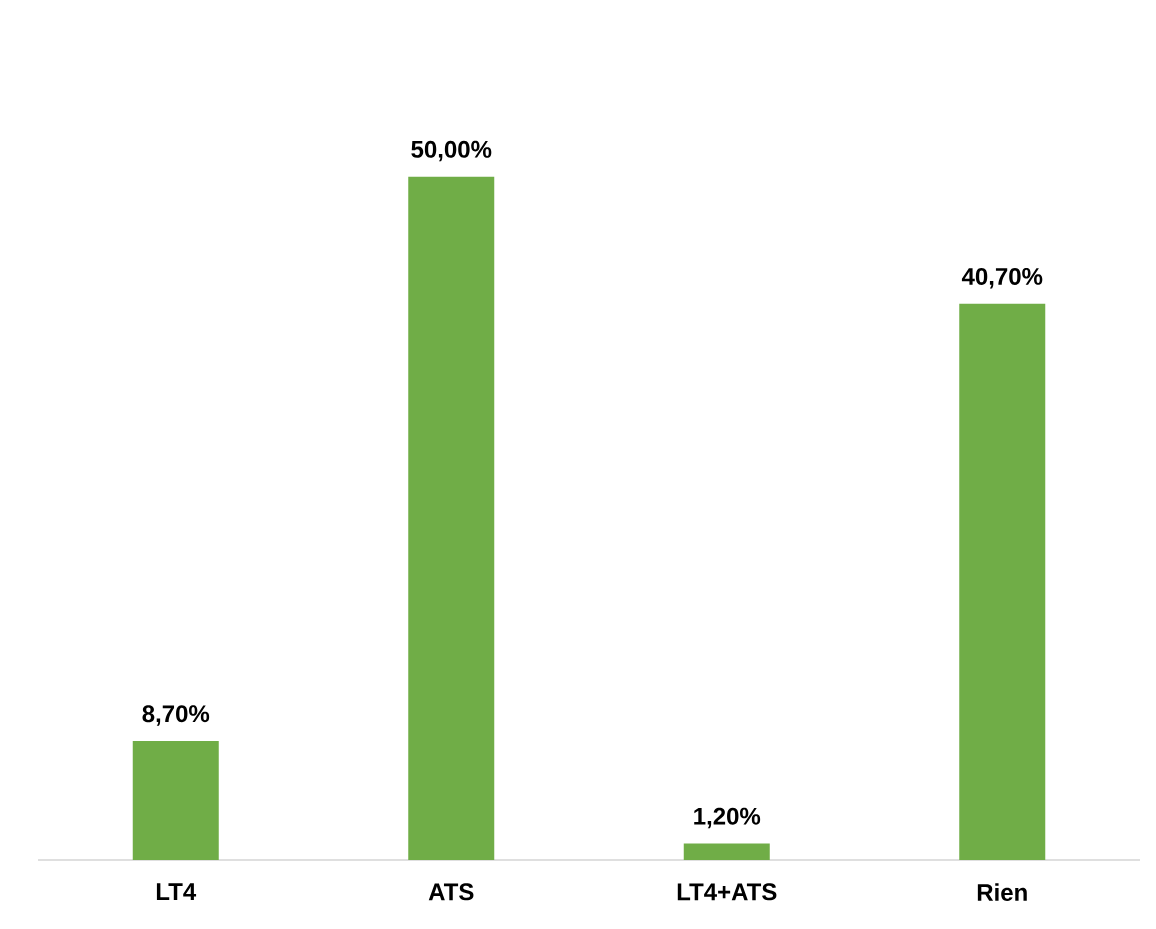  I want to click on x-tick-label: Rien, so click(1002, 892).